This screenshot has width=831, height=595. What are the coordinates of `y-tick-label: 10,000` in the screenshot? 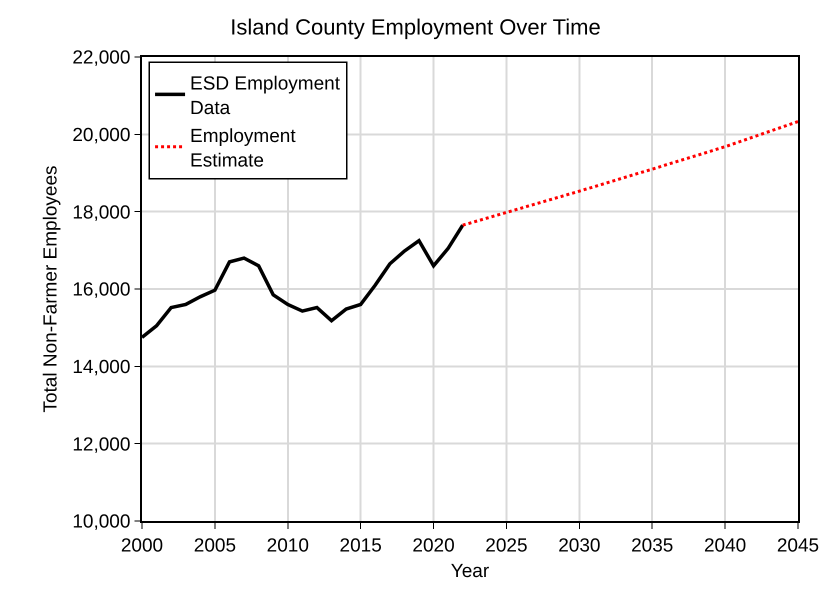 It's located at (101, 522).